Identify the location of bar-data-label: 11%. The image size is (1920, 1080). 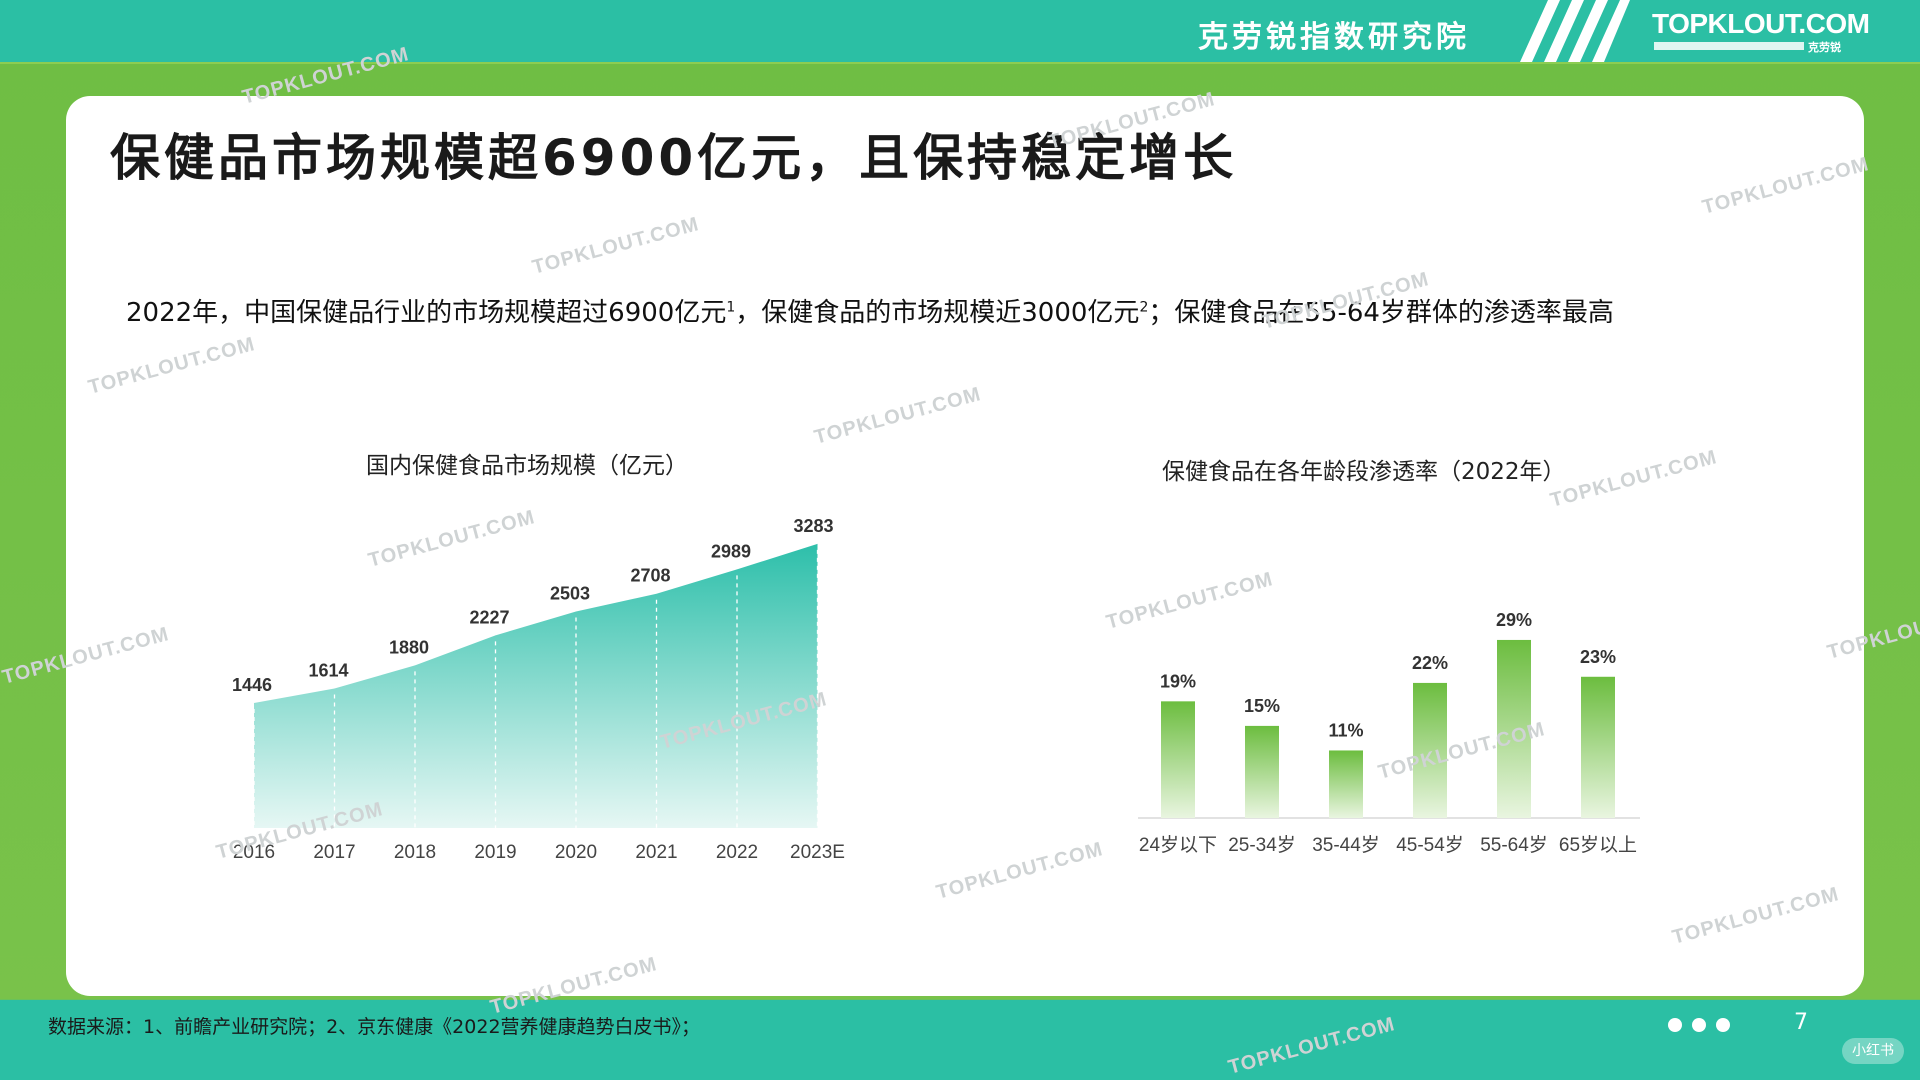
(1345, 730).